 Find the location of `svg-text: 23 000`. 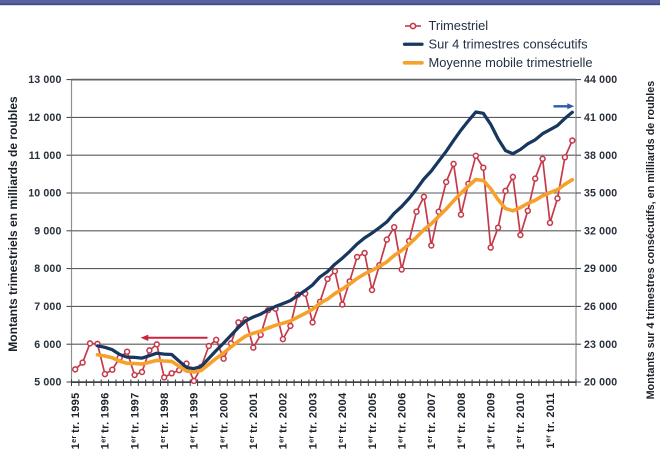

svg-text: 23 000 is located at coordinates (600, 345).